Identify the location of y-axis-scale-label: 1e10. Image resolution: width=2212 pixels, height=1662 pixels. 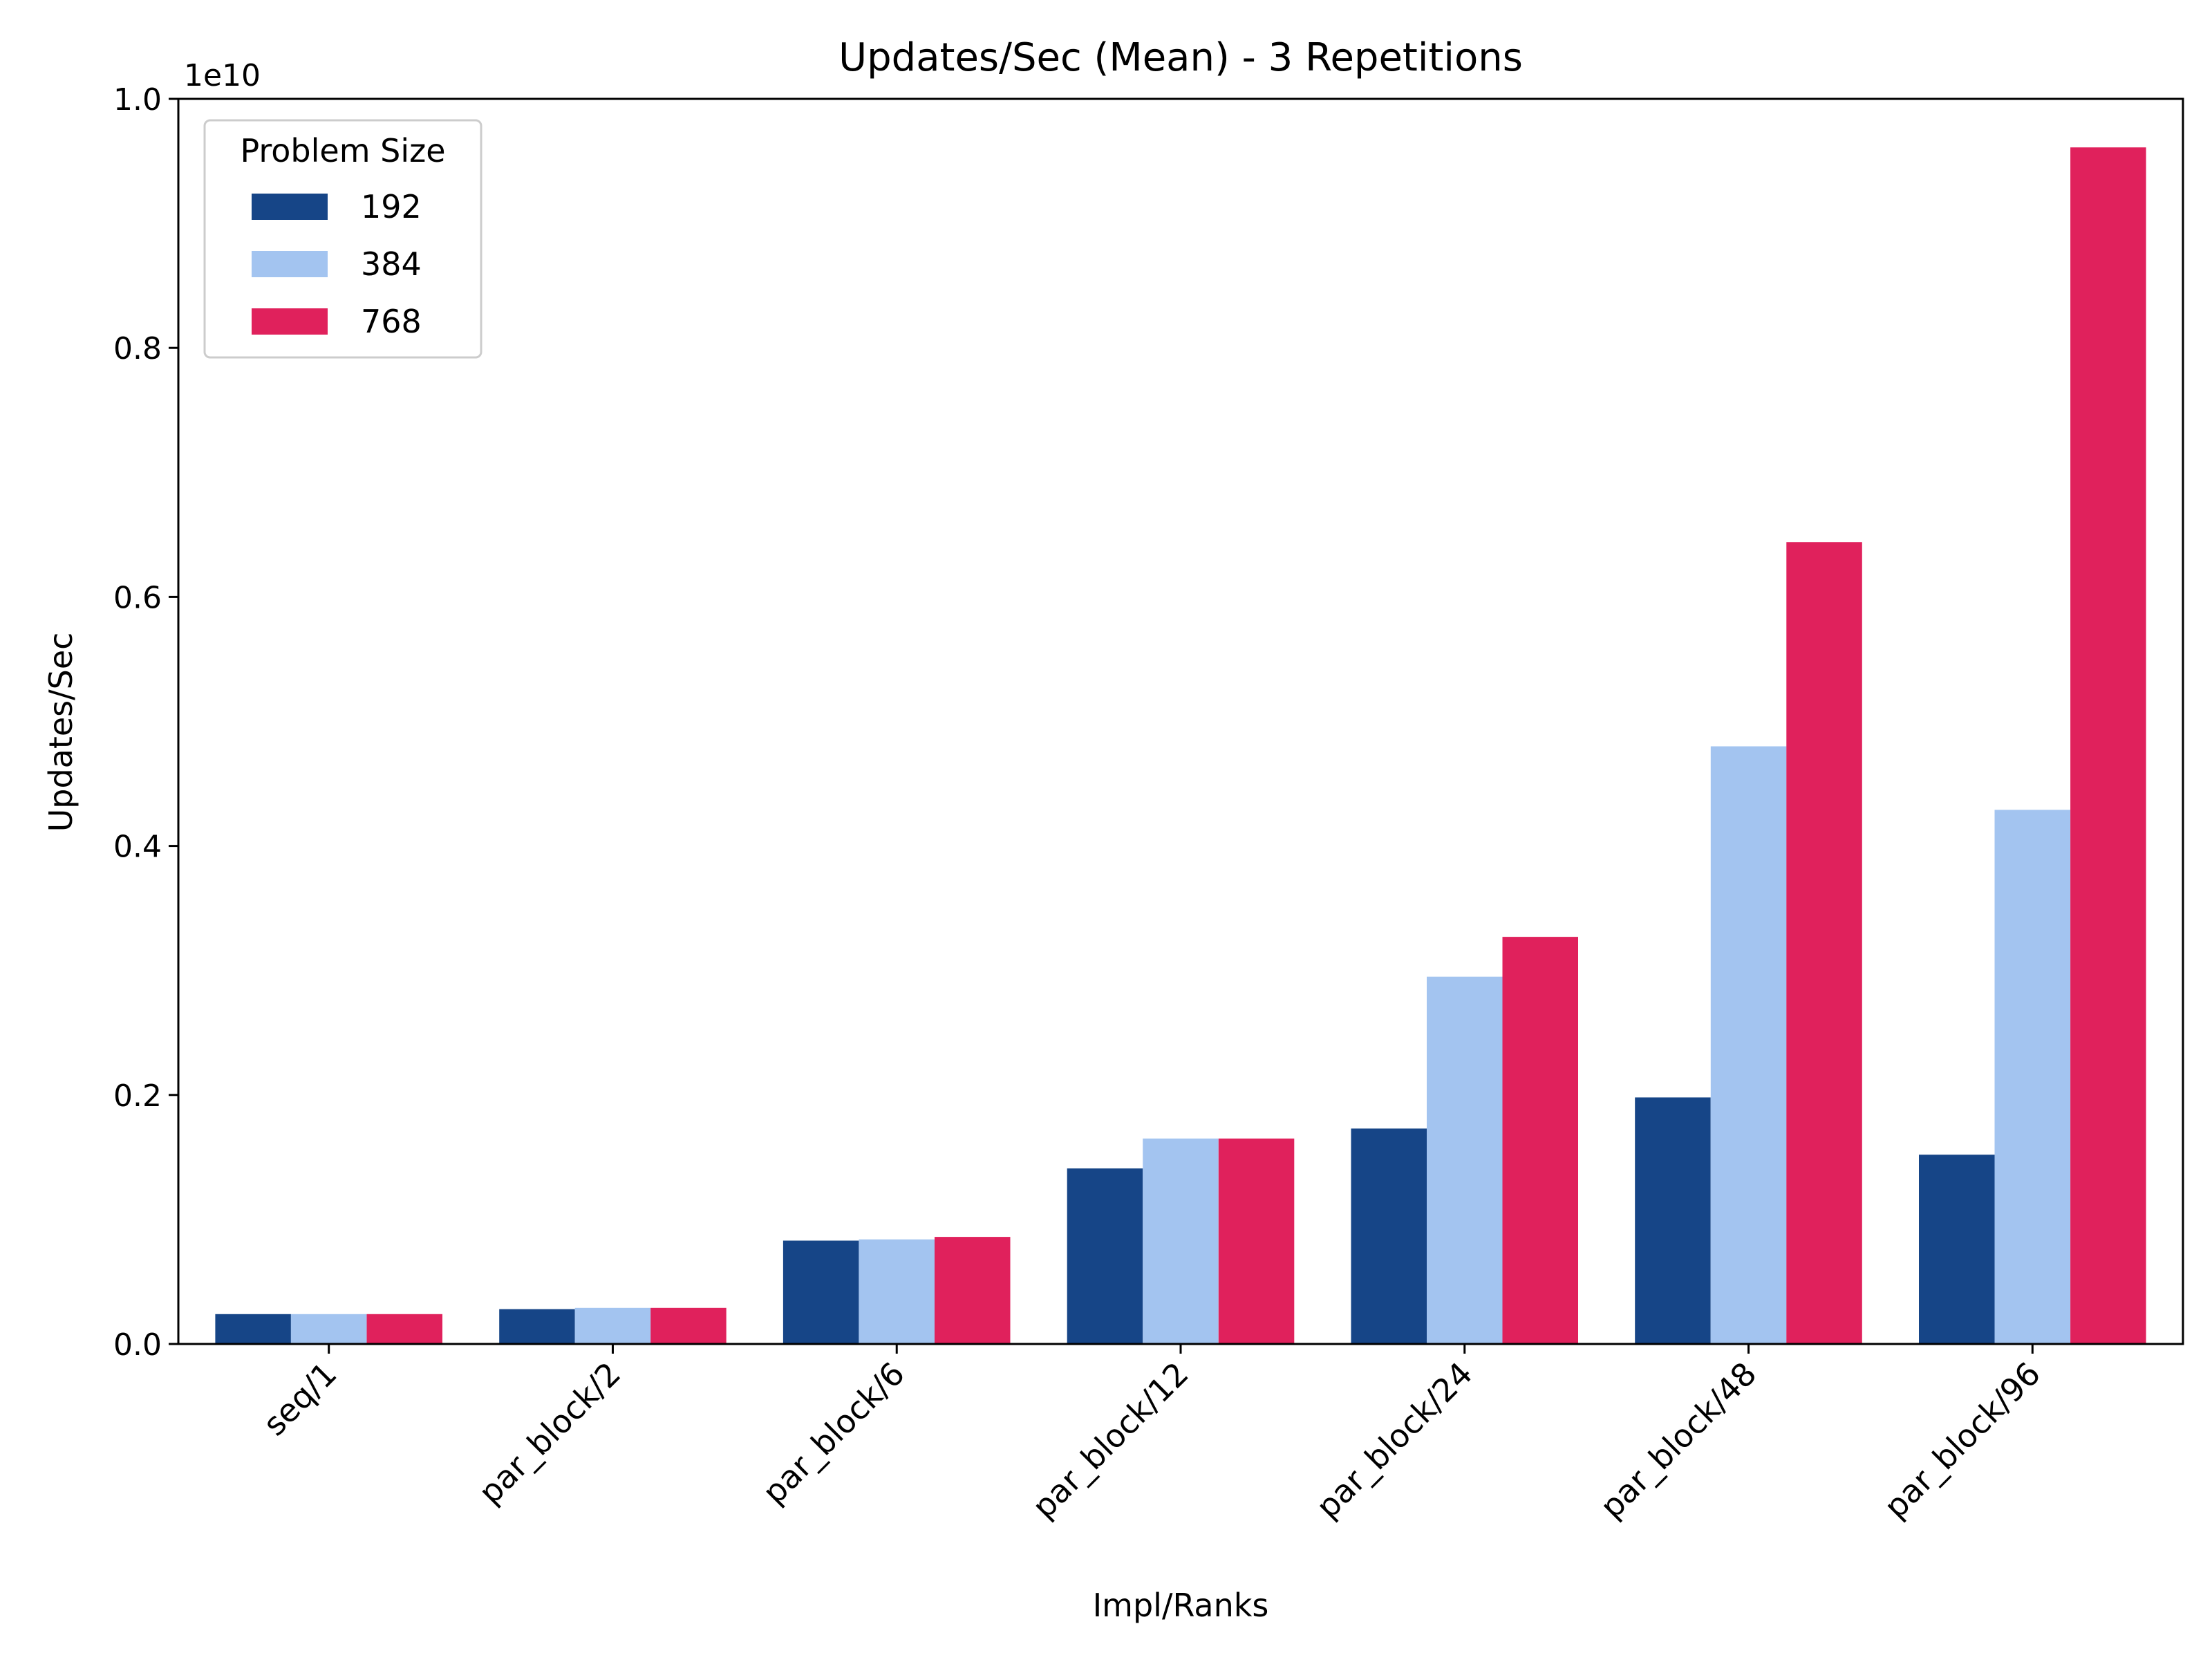
(222, 76).